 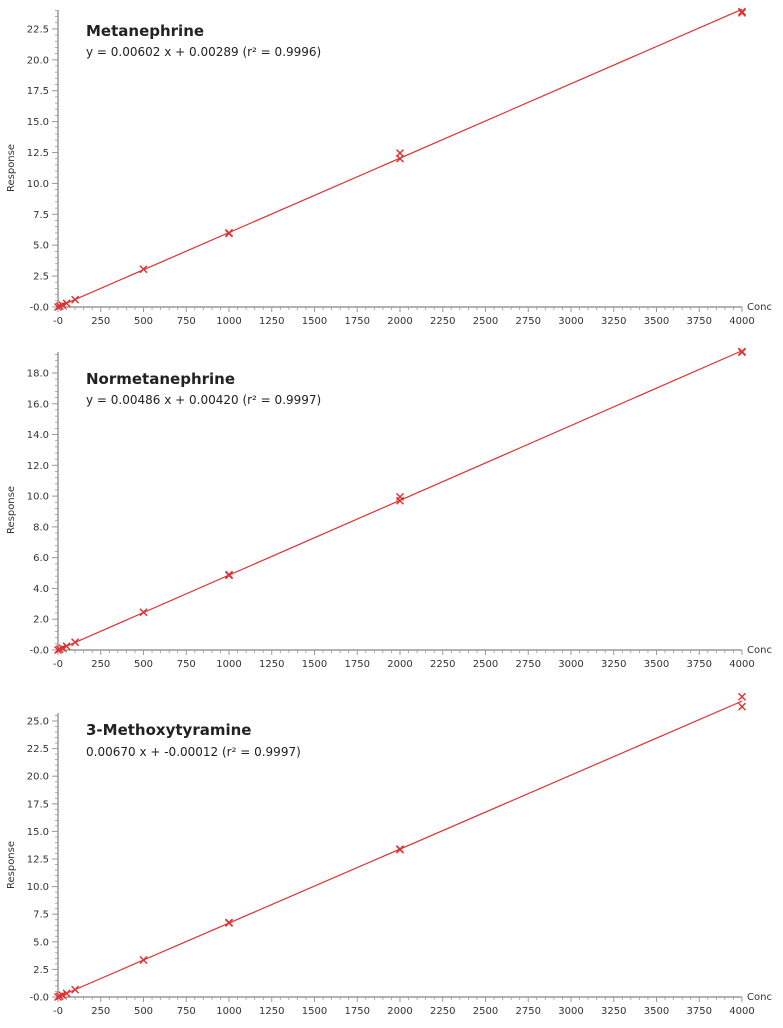 I want to click on y-tick-label: 25.0, so click(x=38, y=722).